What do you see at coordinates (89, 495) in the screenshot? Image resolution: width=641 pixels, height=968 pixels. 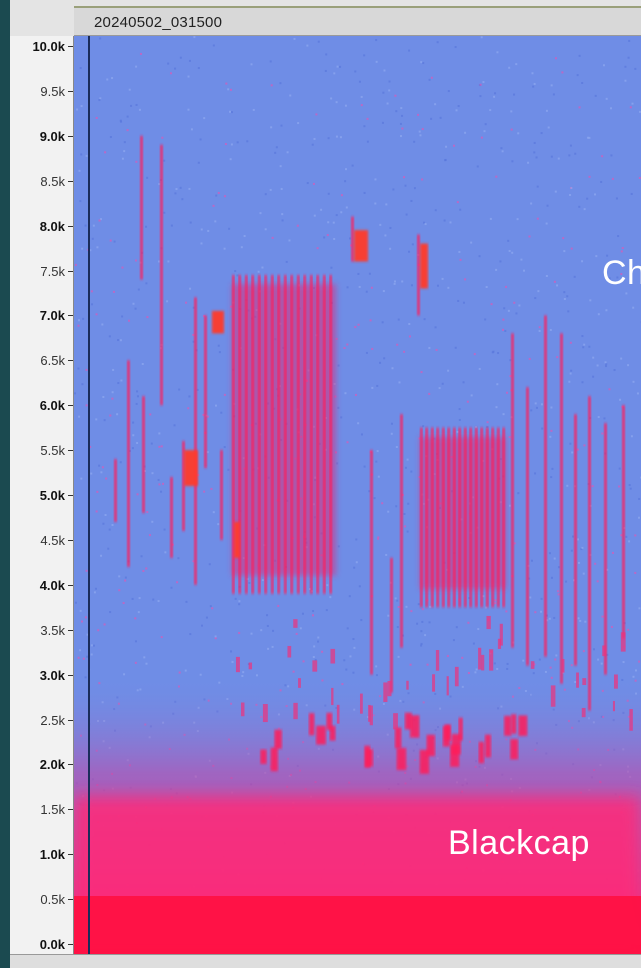 I see `playhead-cursor` at bounding box center [89, 495].